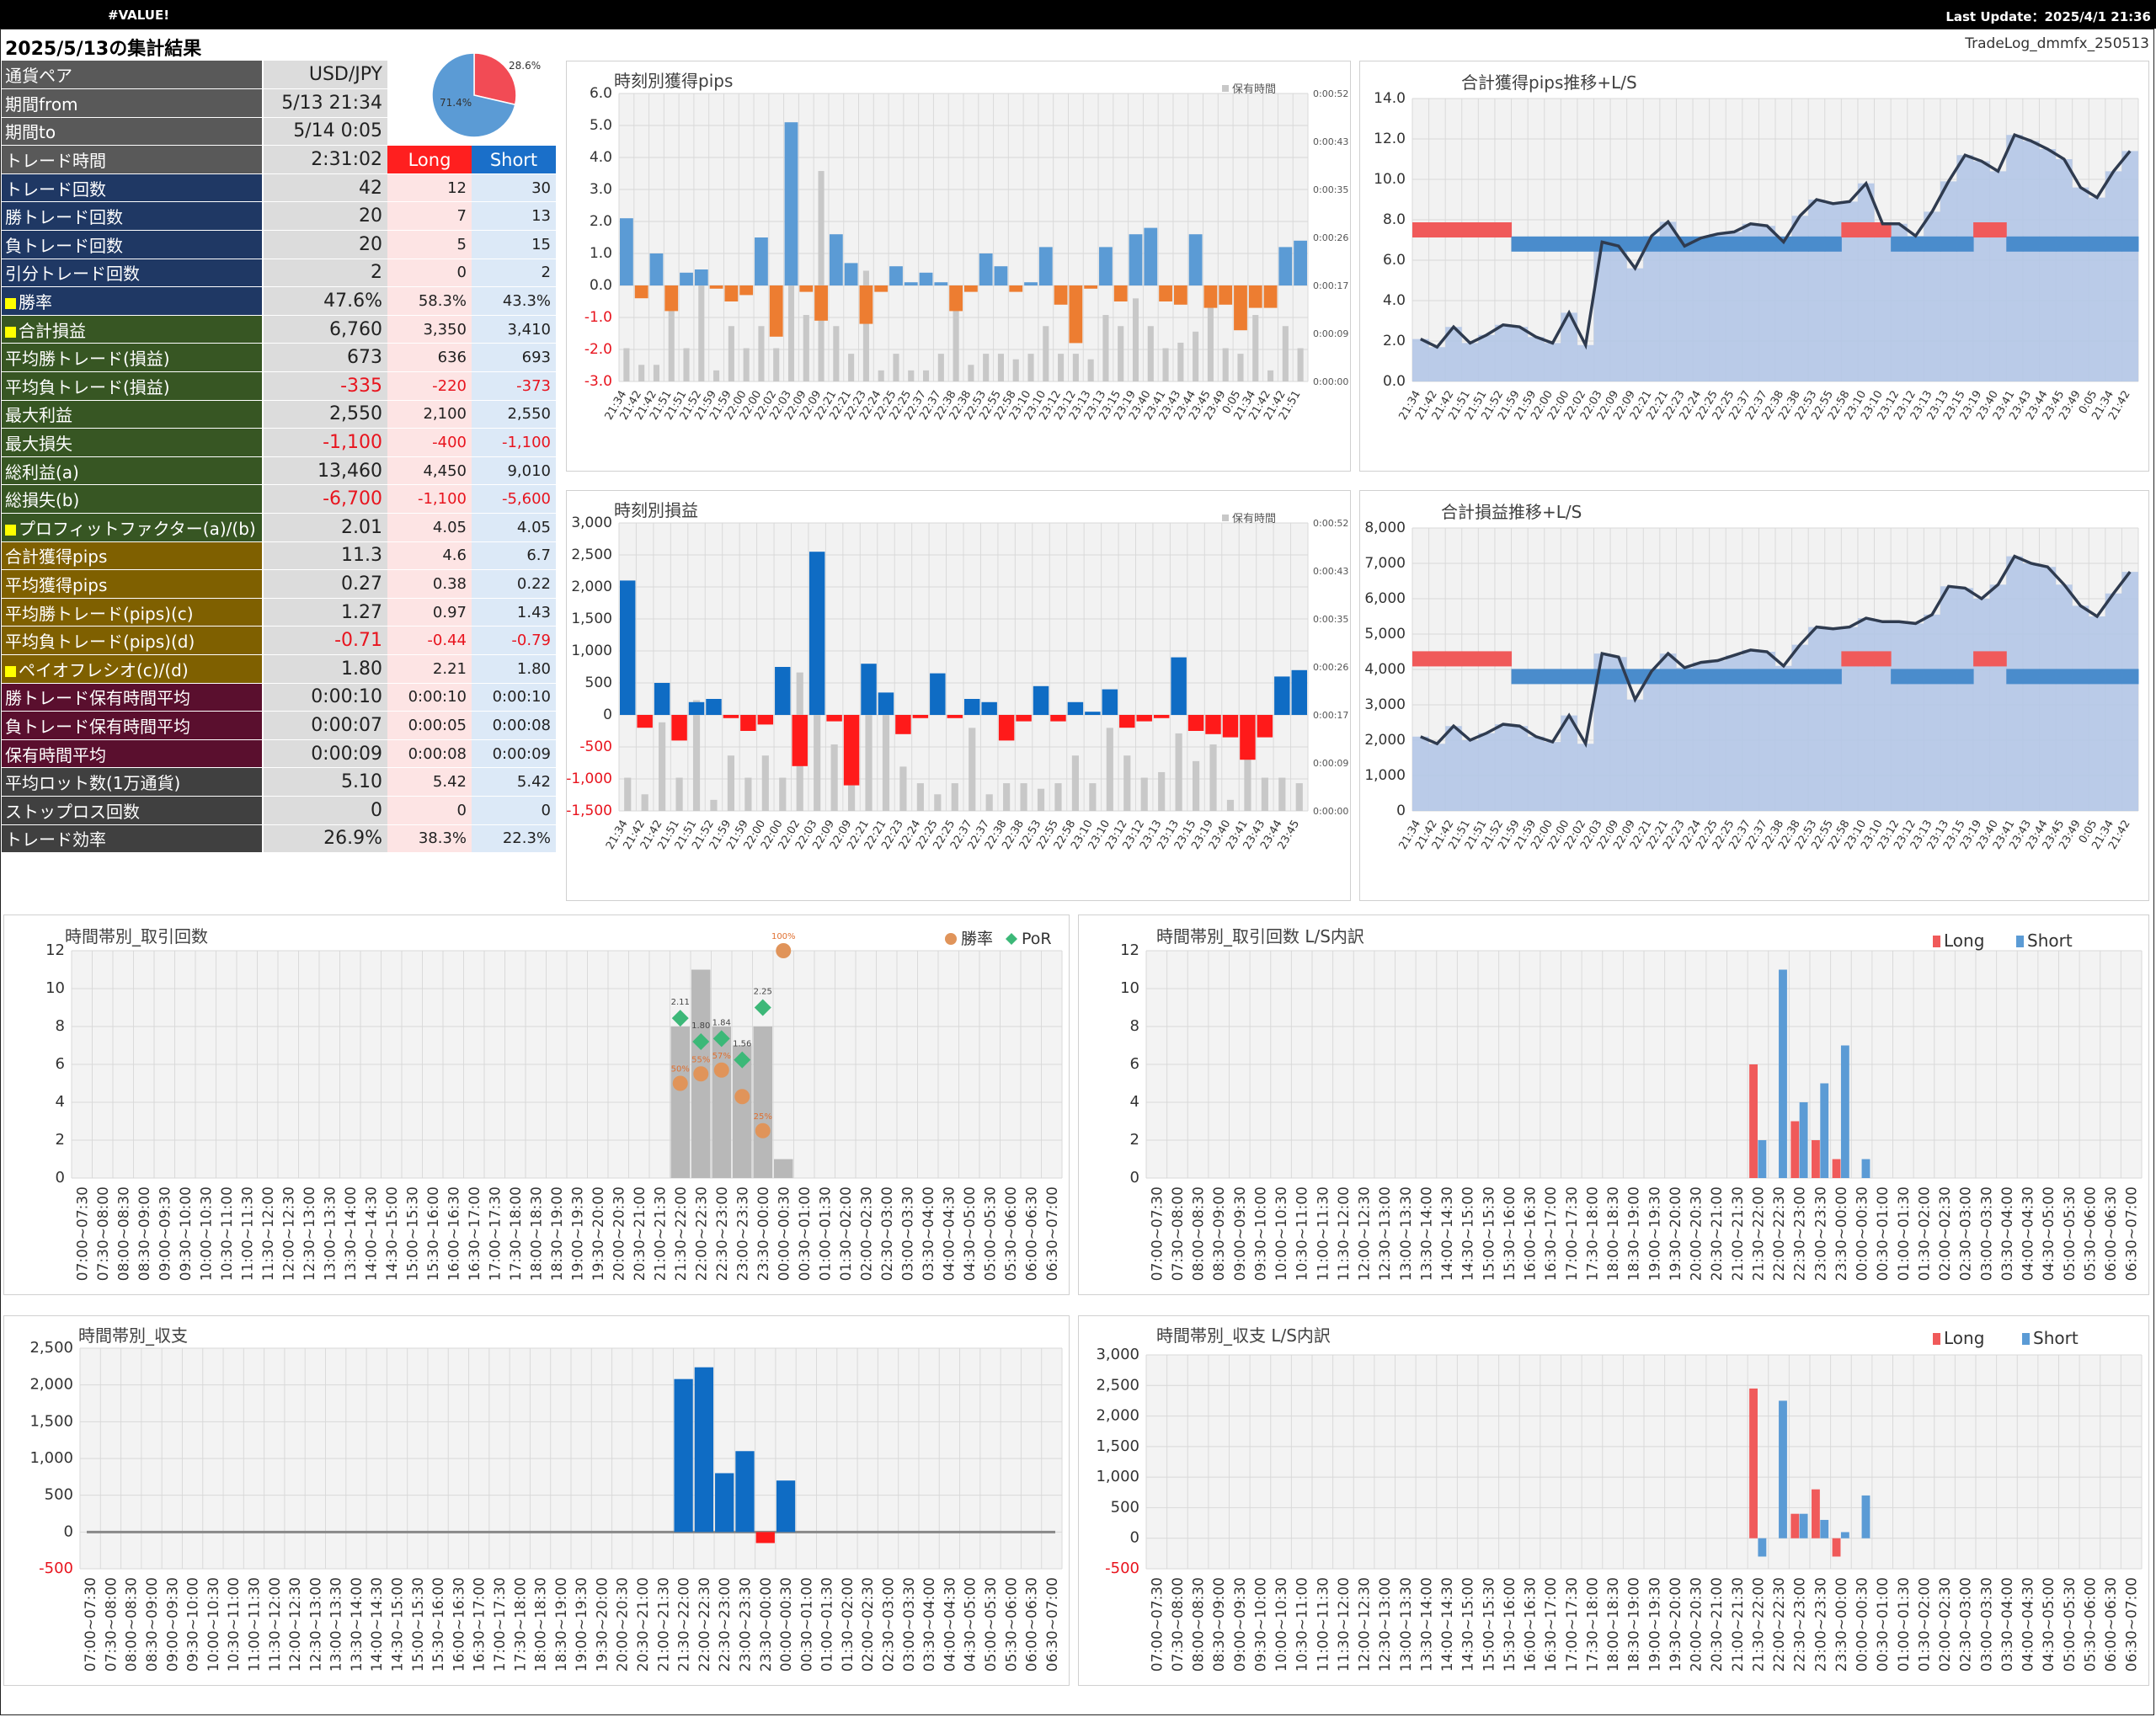 Image resolution: width=2156 pixels, height=1717 pixels. What do you see at coordinates (72, 274) in the screenshot?
I see `stats-label-text: 引分トレード回数` at bounding box center [72, 274].